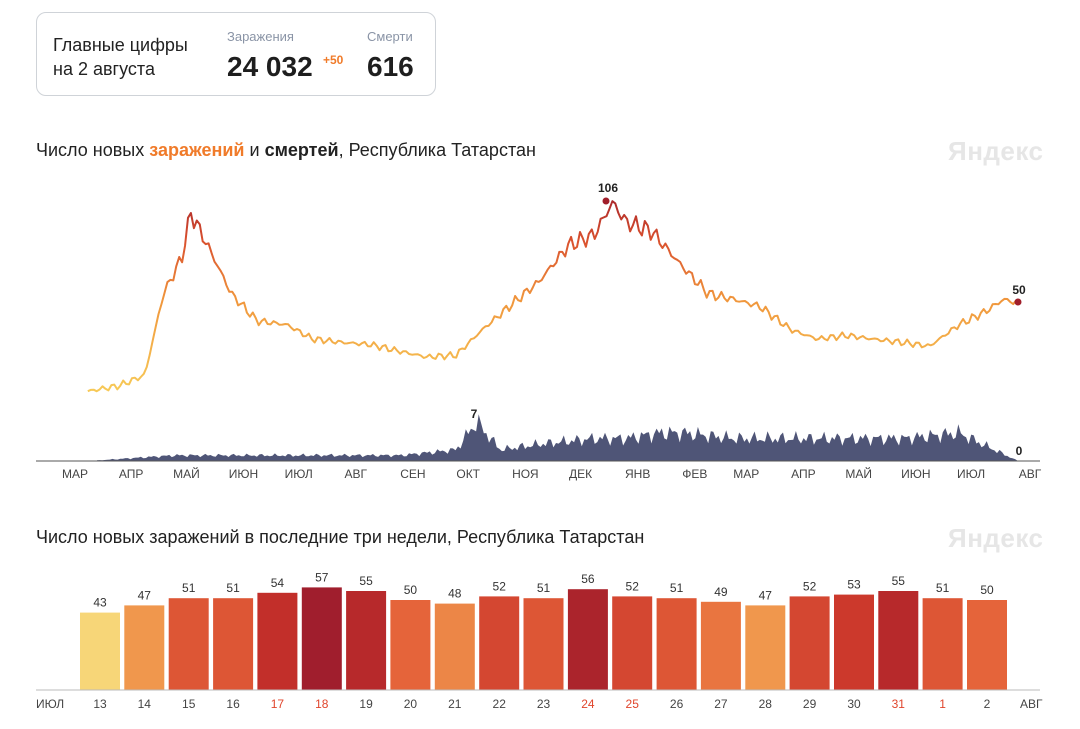  I want to click on month-label: ДЕК, so click(580, 474).